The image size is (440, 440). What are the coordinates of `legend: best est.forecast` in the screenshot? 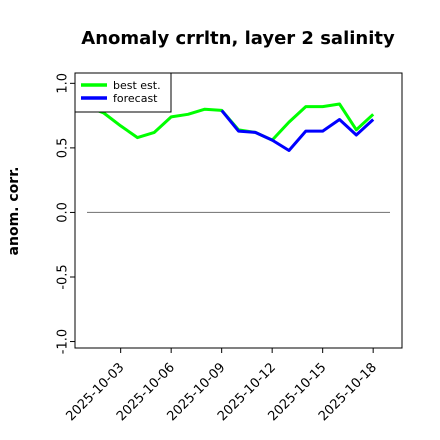 It's located at (123, 92).